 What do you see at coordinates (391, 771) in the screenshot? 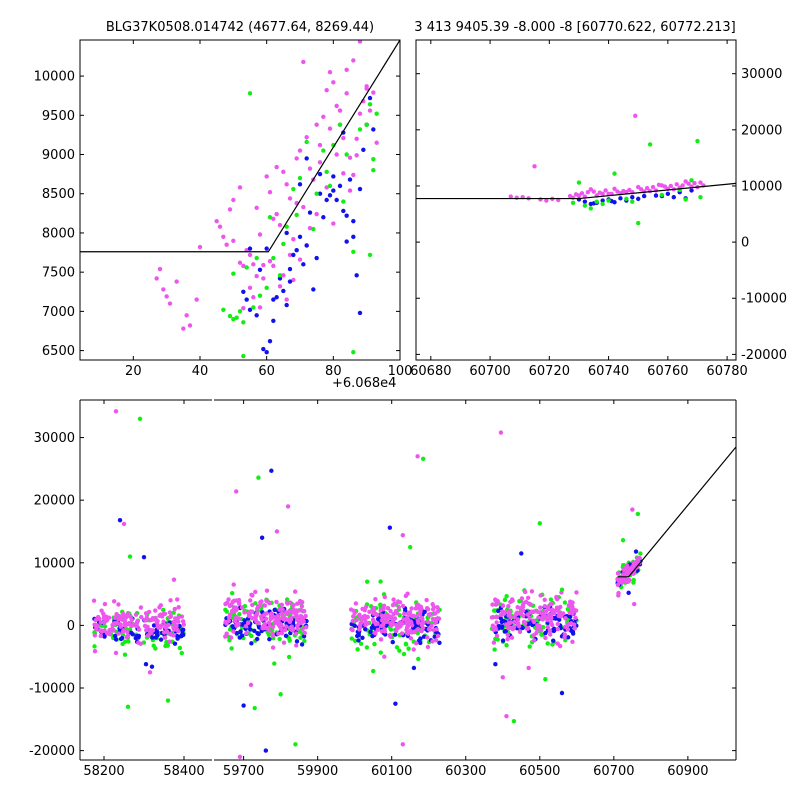
I see `x-tick-label: 60100` at bounding box center [391, 771].